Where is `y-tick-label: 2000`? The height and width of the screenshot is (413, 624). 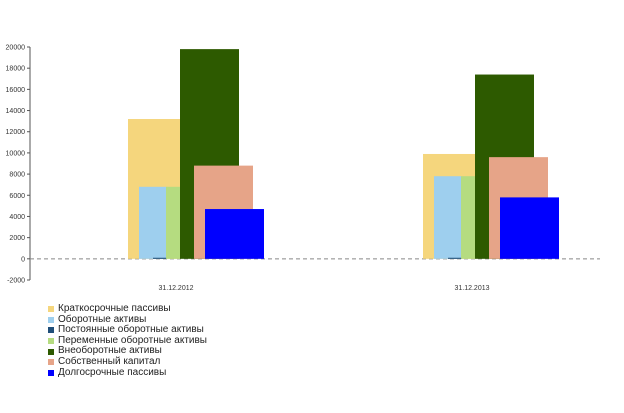 y-tick-label: 2000 is located at coordinates (17, 238).